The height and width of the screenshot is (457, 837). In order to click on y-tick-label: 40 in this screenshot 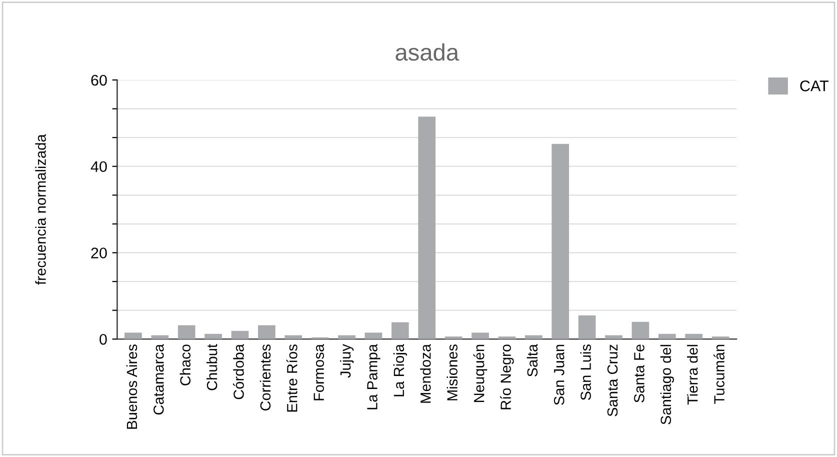, I will do `click(98, 166)`.